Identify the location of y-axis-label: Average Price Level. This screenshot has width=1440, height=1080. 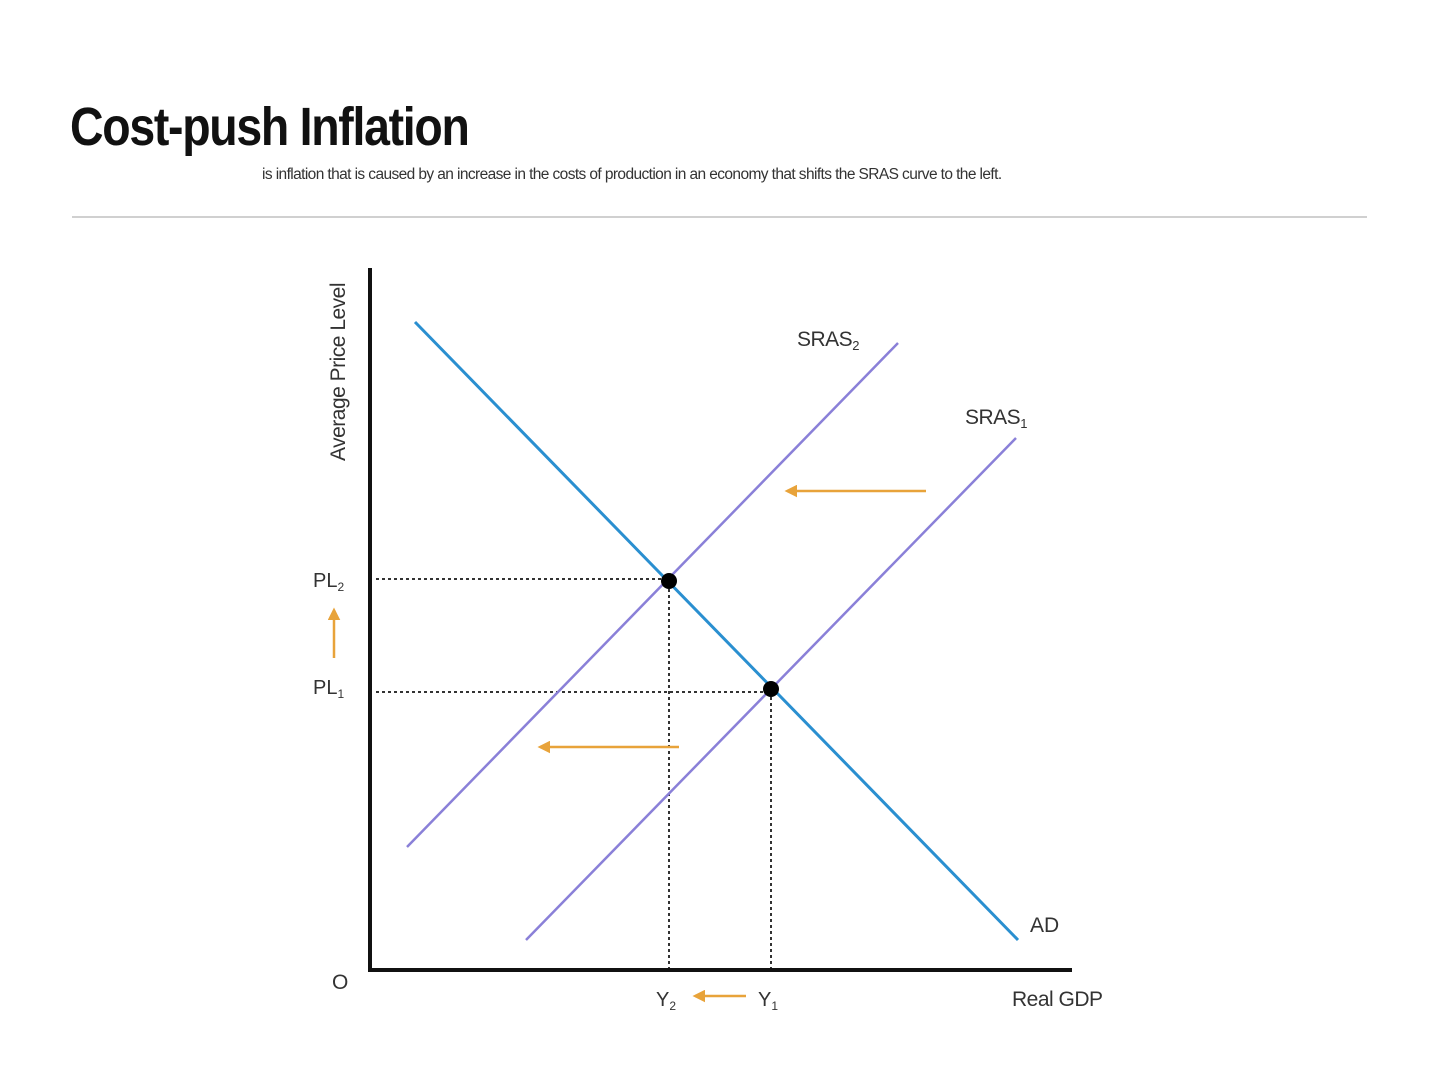
(338, 372).